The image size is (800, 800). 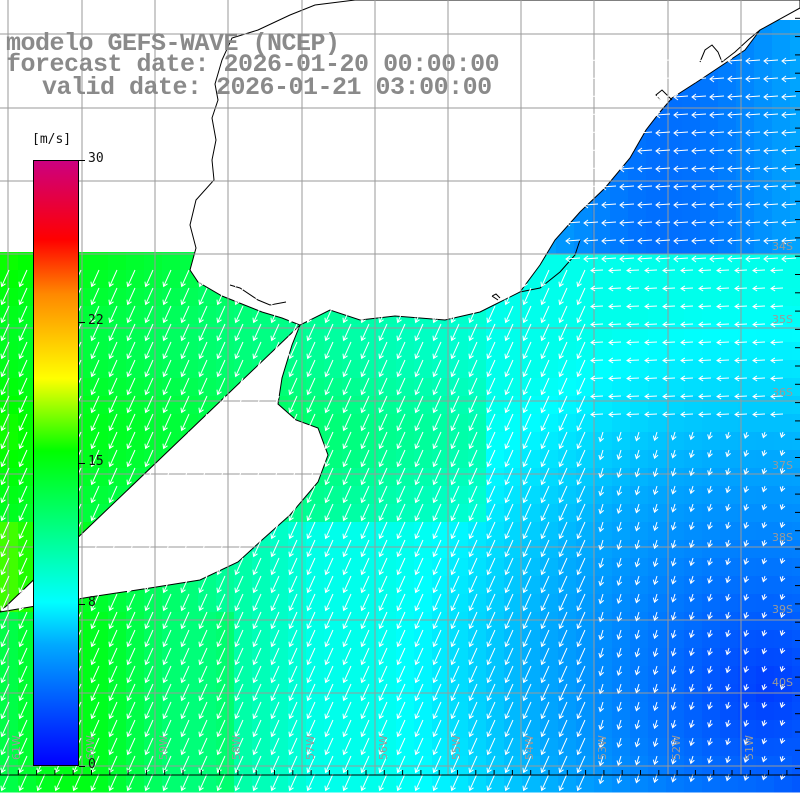 I want to click on latitude-labels: 34S 35S 36S 37S 38S 39S 40S, so click(x=782, y=464).